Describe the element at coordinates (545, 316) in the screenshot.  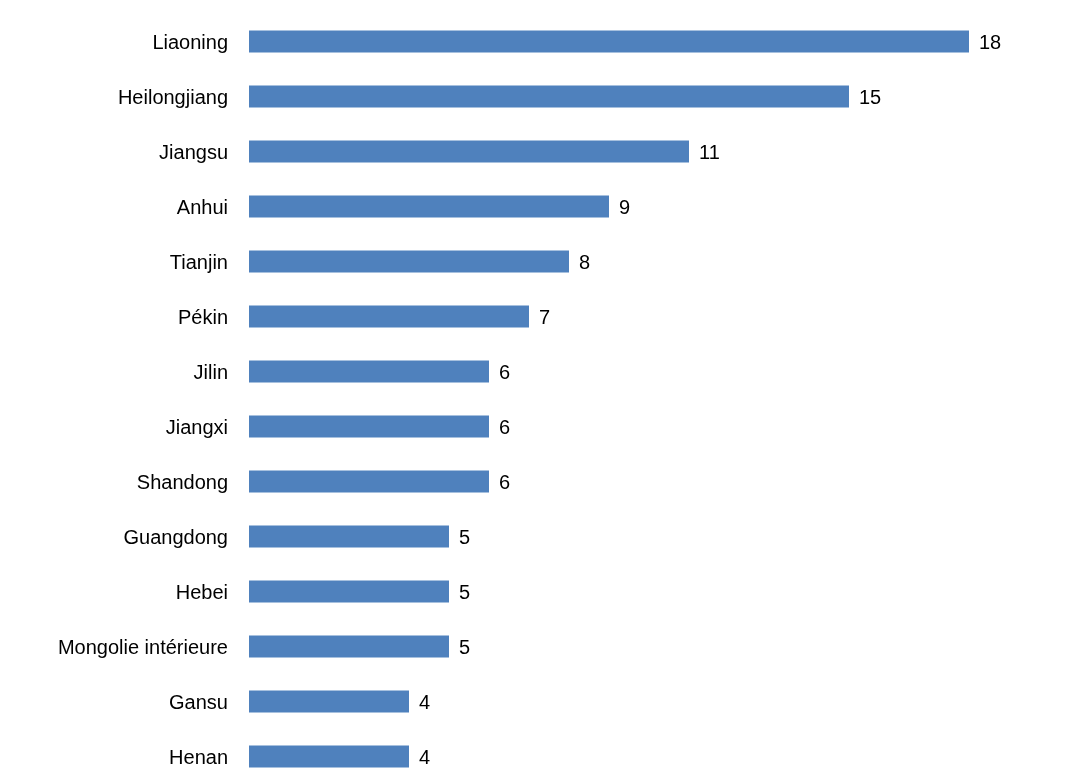
I see `data-label: 7` at that location.